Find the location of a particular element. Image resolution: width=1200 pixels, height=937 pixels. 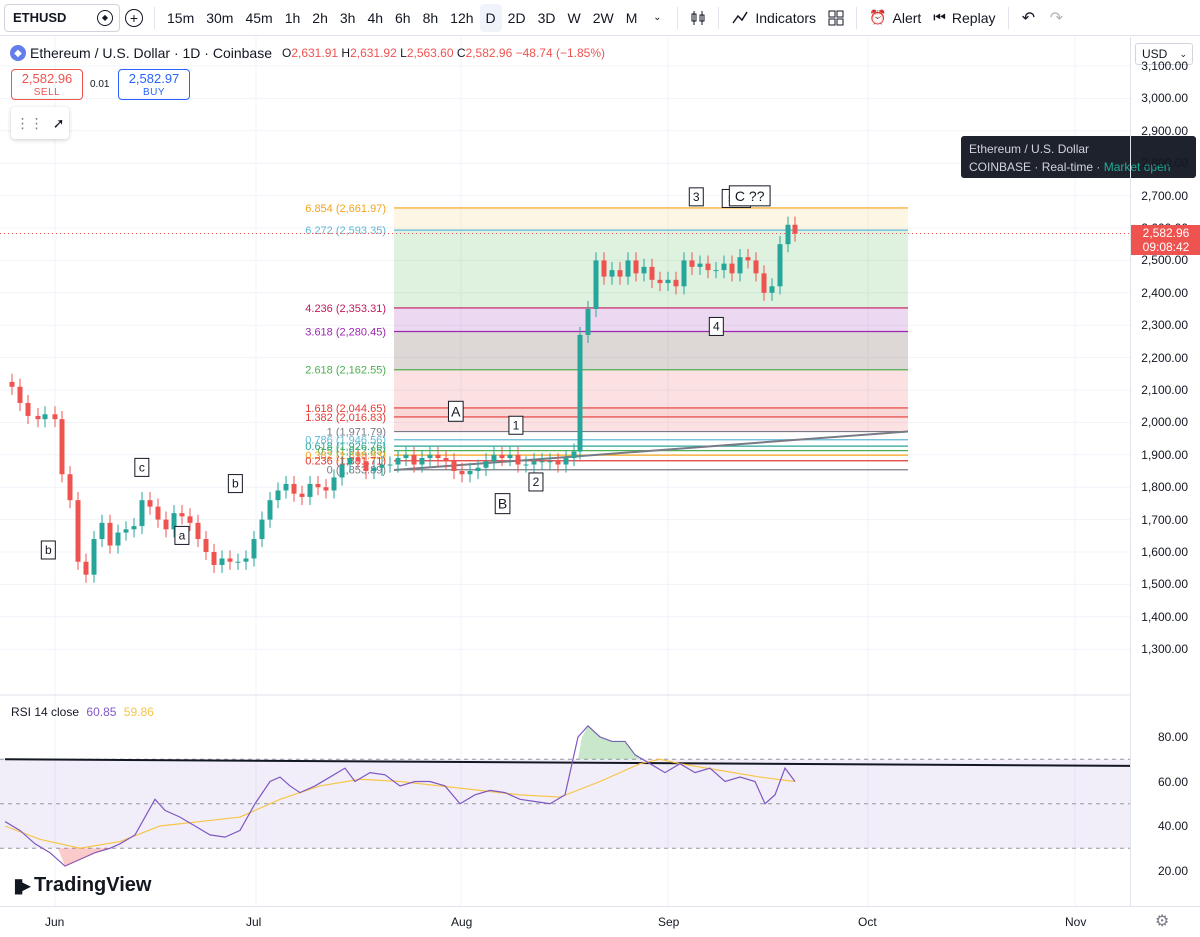

interval-button: 30m is located at coordinates (220, 17).